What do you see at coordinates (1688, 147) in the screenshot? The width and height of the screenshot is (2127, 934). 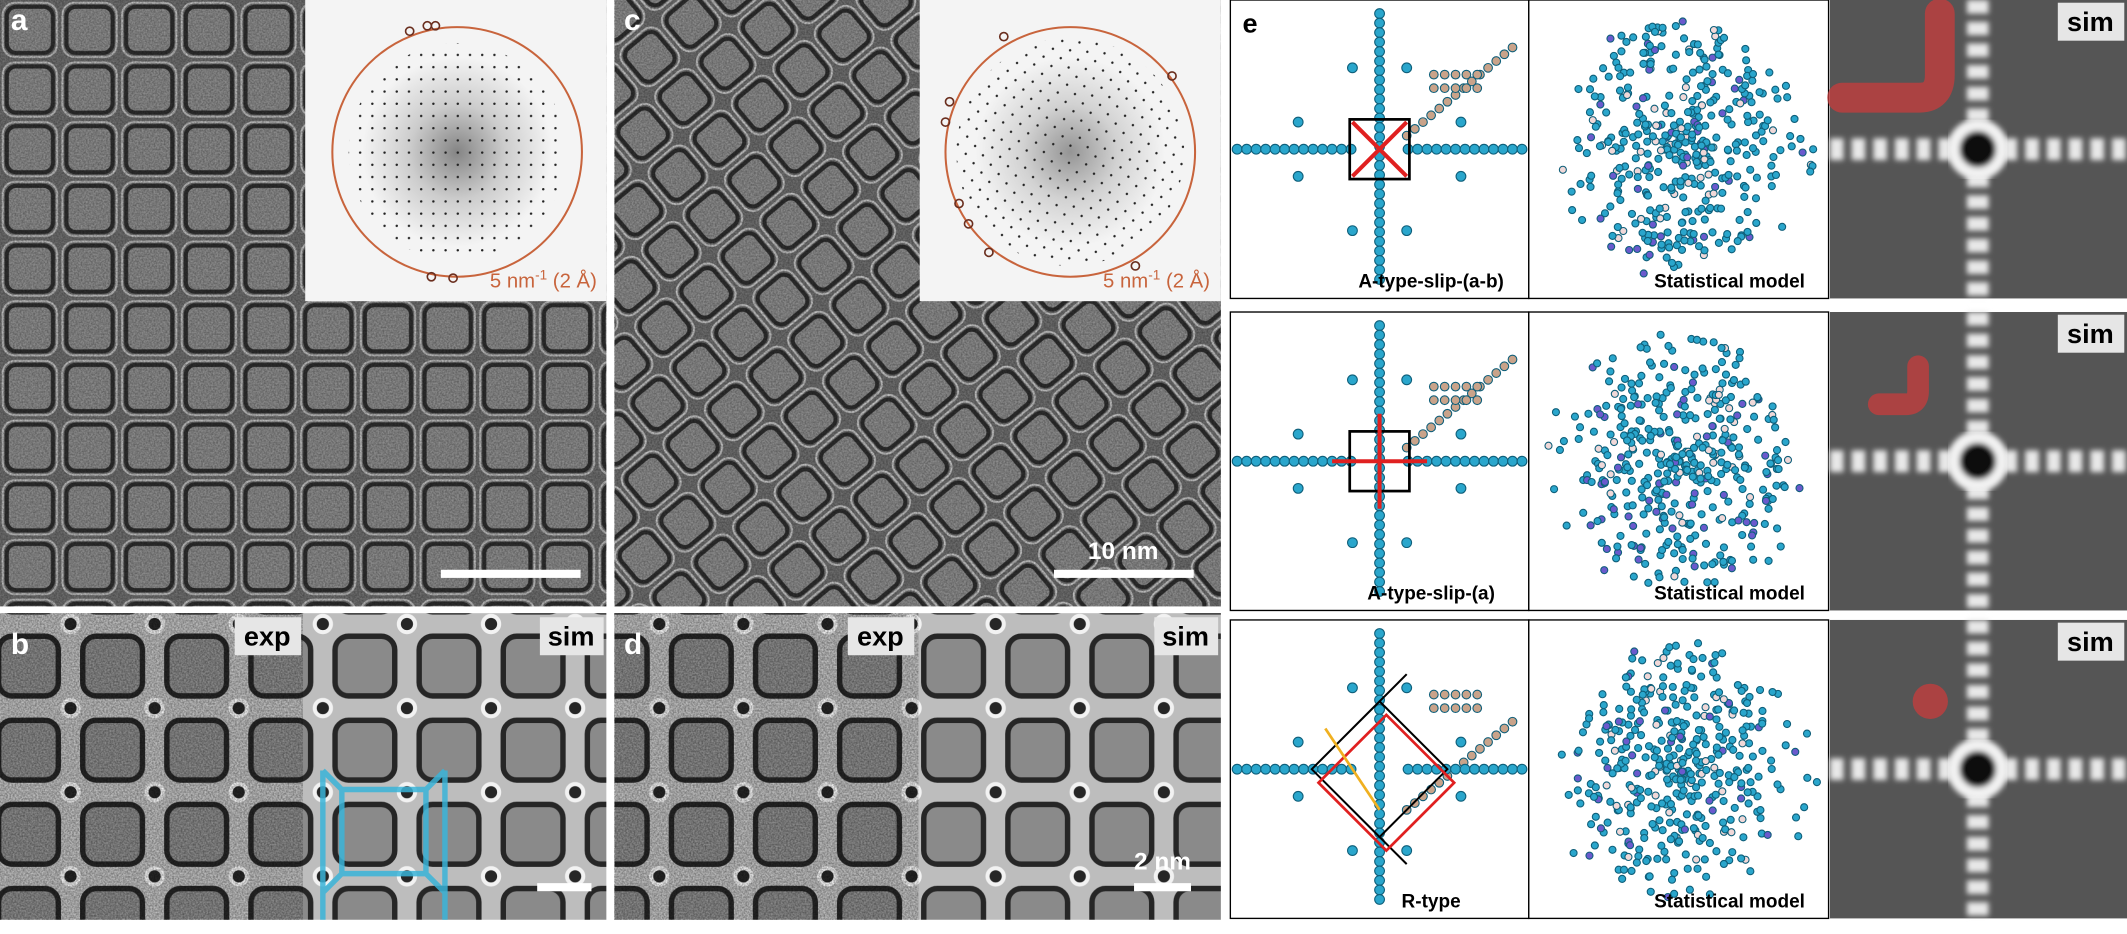 I see `statistical-cloud` at bounding box center [1688, 147].